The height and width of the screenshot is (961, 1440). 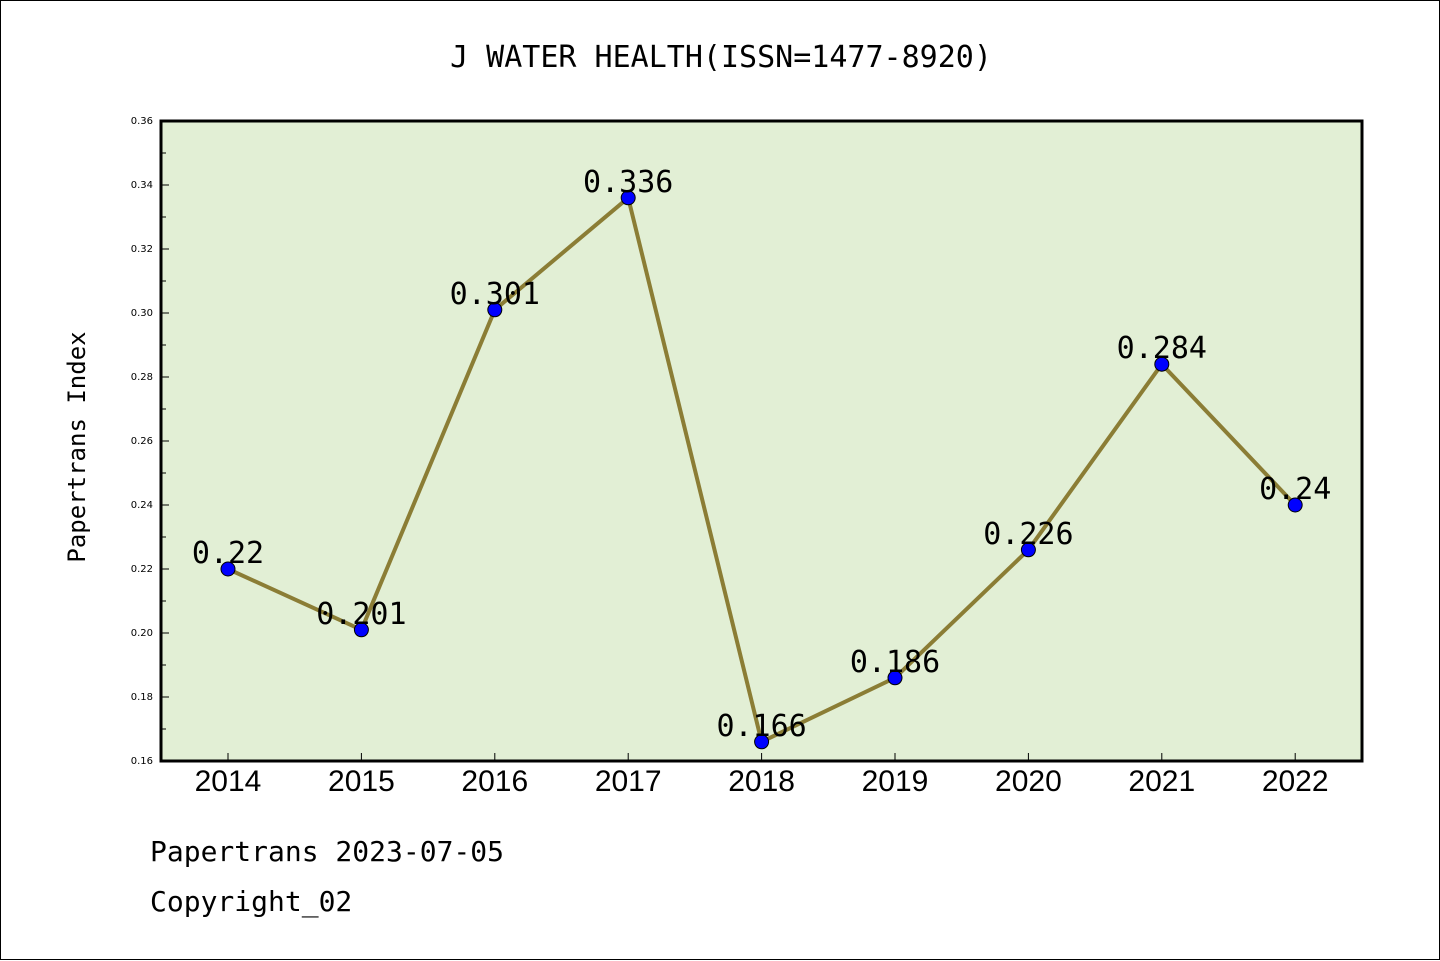 I want to click on x-tick-label: 2018, so click(x=761, y=781).